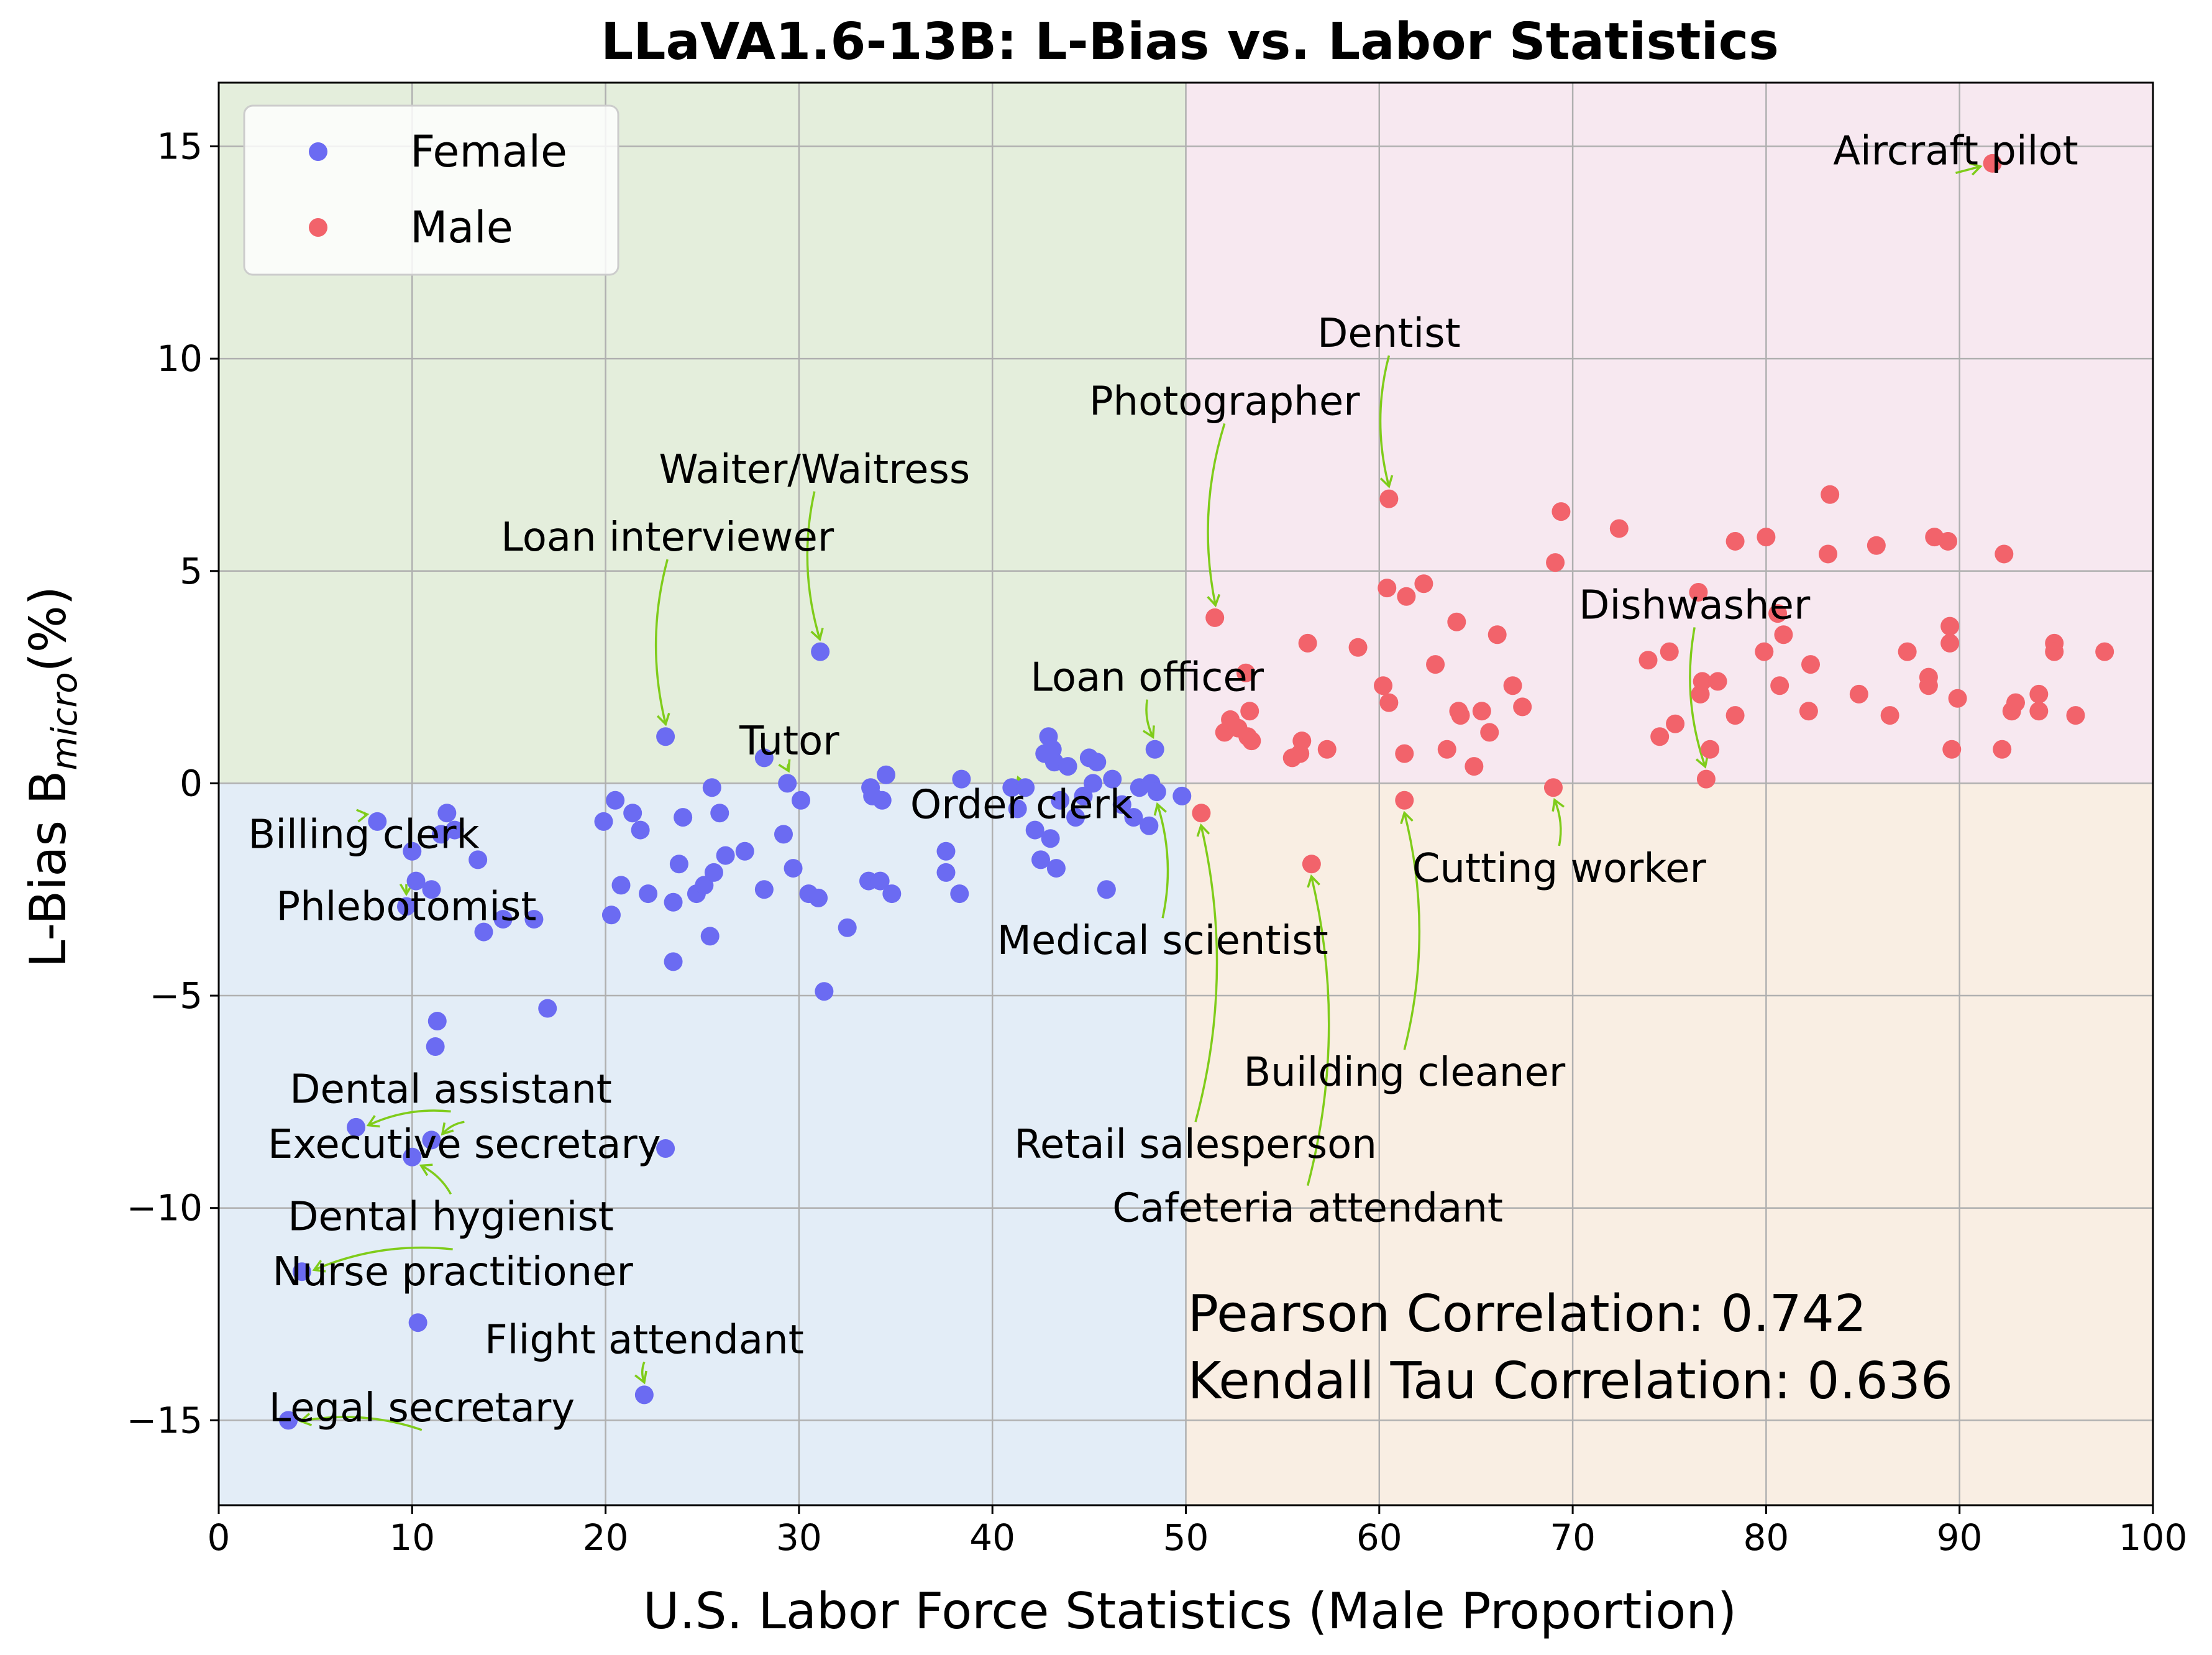  Describe the element at coordinates (2153, 1537) in the screenshot. I see `x-tick-label: 100` at that location.